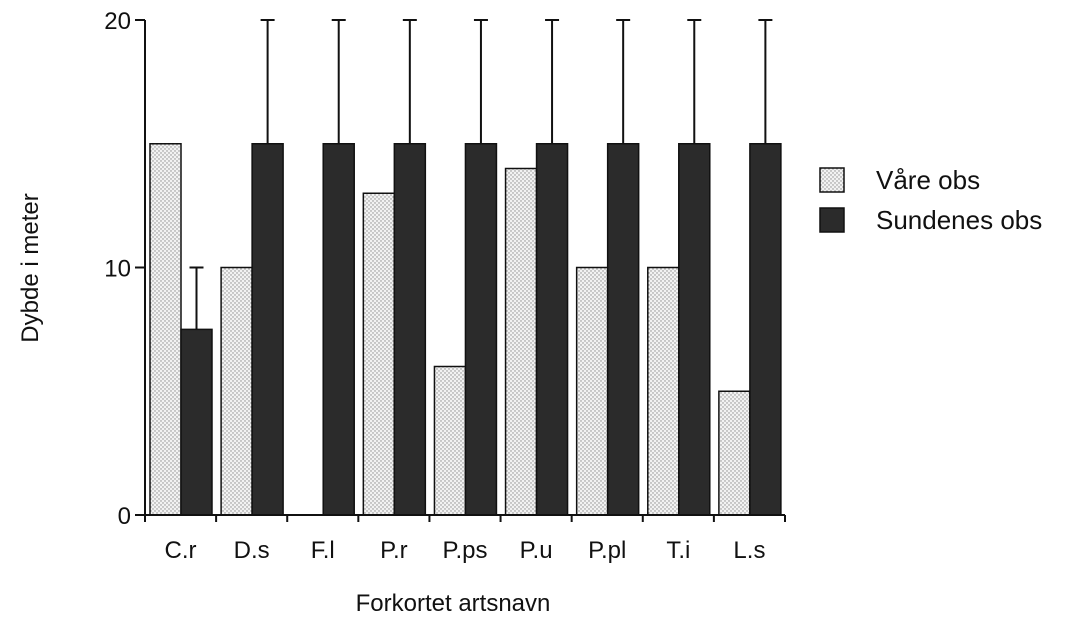  I want to click on x-axis-title: Forkortet artsnavn, so click(453, 603).